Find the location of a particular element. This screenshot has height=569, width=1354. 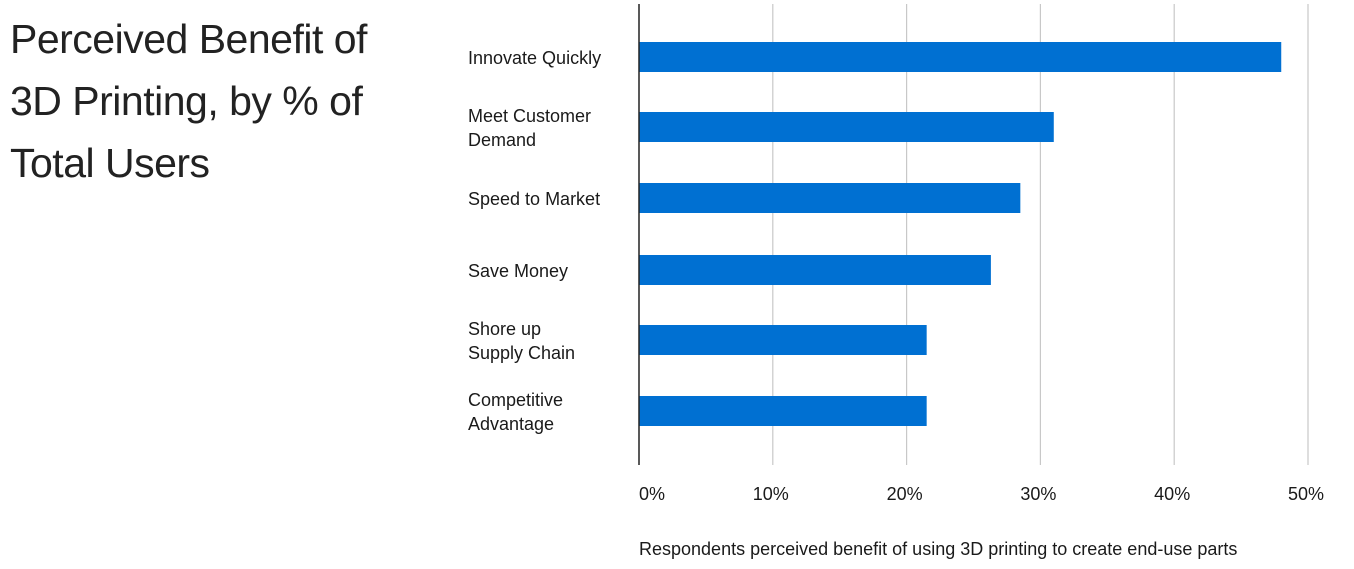

x-tick-label-50: 50% is located at coordinates (1306, 494).